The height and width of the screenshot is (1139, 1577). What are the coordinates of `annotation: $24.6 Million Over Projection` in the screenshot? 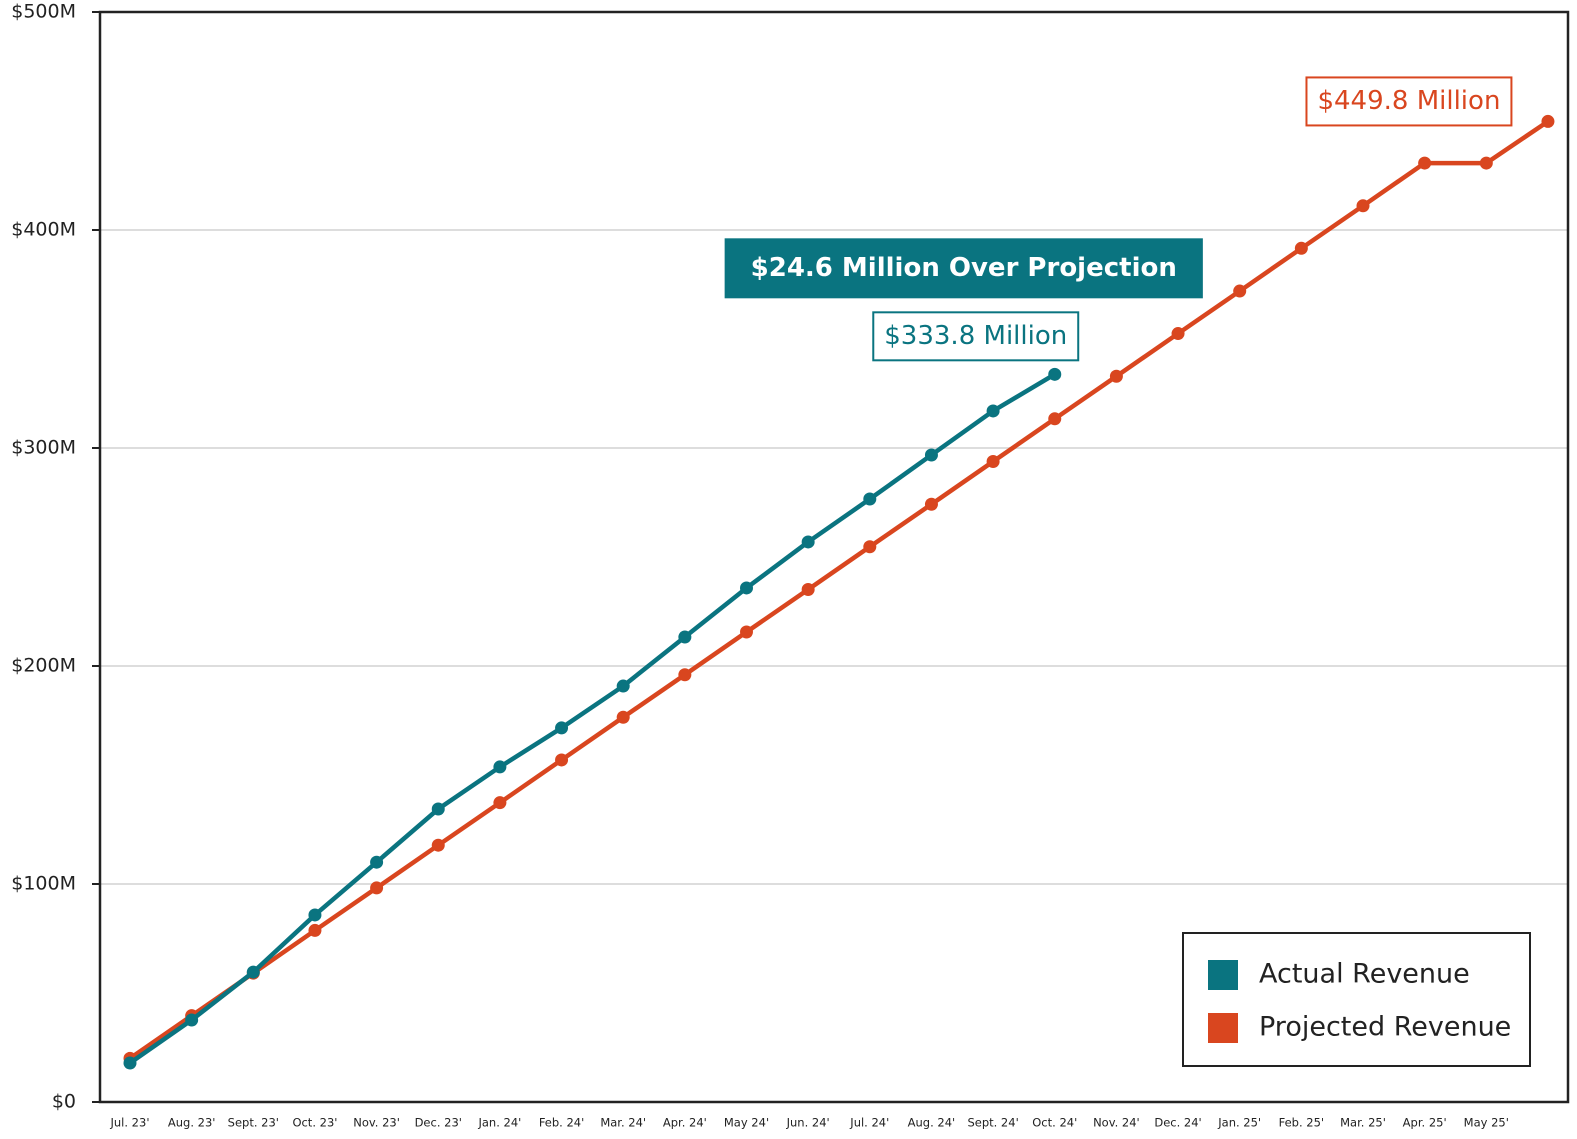 It's located at (964, 268).